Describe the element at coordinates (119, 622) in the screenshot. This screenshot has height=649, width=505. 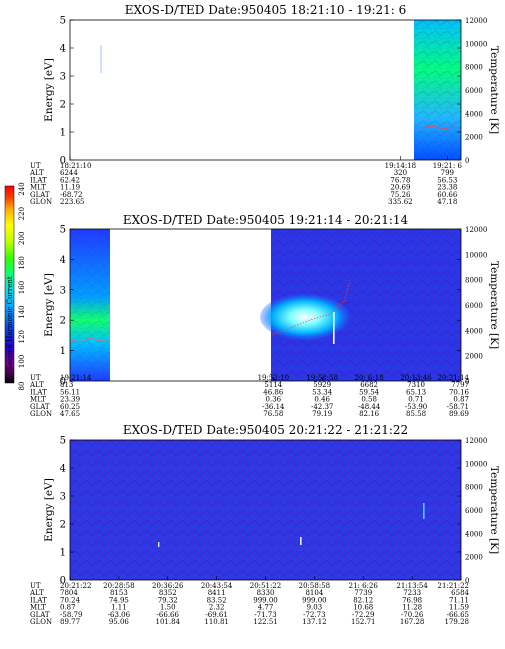
I see `table-cell: 95.06` at that location.